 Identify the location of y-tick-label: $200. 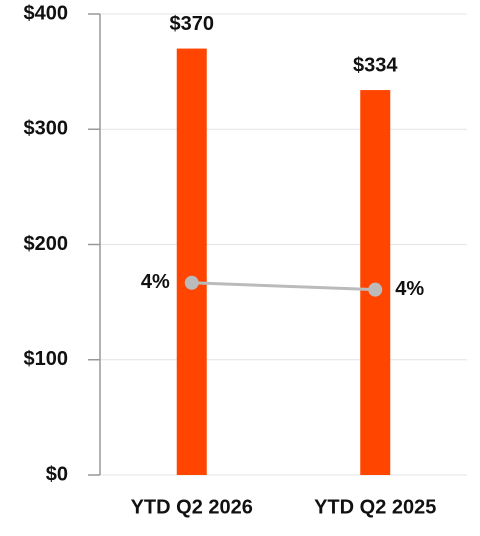
(46, 244).